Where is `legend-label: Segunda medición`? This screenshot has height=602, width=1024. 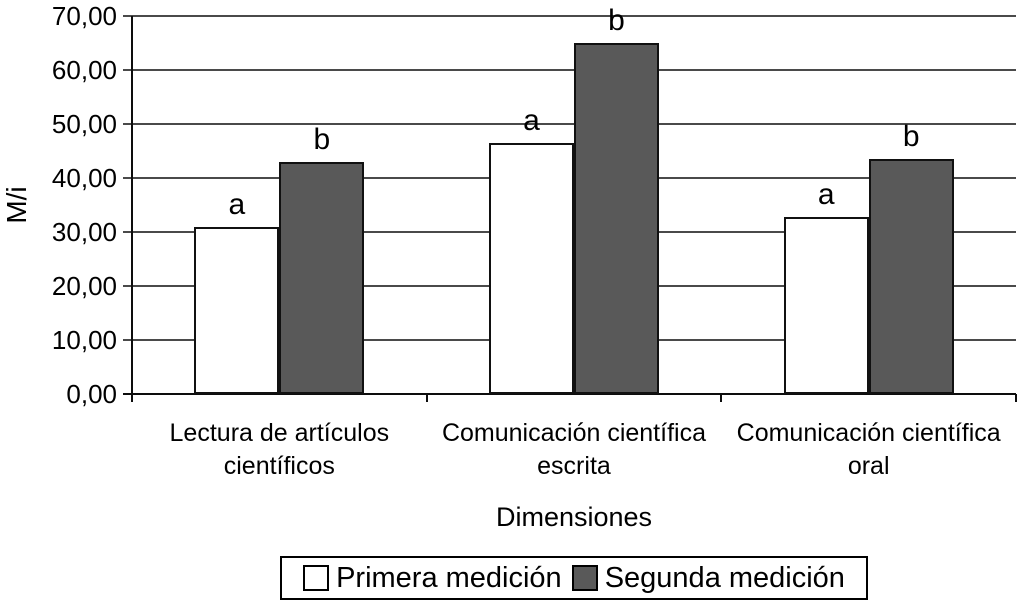
legend-label: Segunda medición is located at coordinates (724, 577).